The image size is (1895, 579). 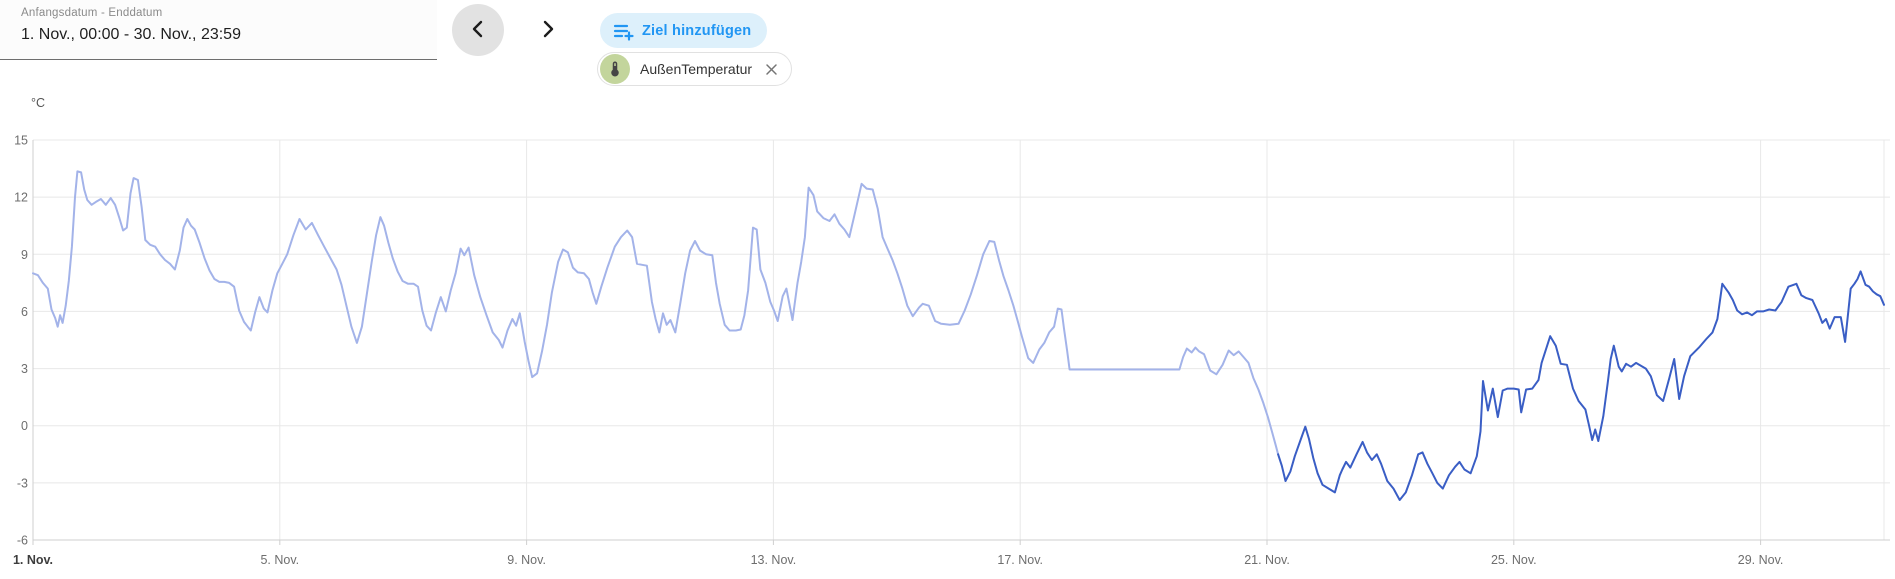 I want to click on y-axis-tick-label: 3, so click(x=24, y=369).